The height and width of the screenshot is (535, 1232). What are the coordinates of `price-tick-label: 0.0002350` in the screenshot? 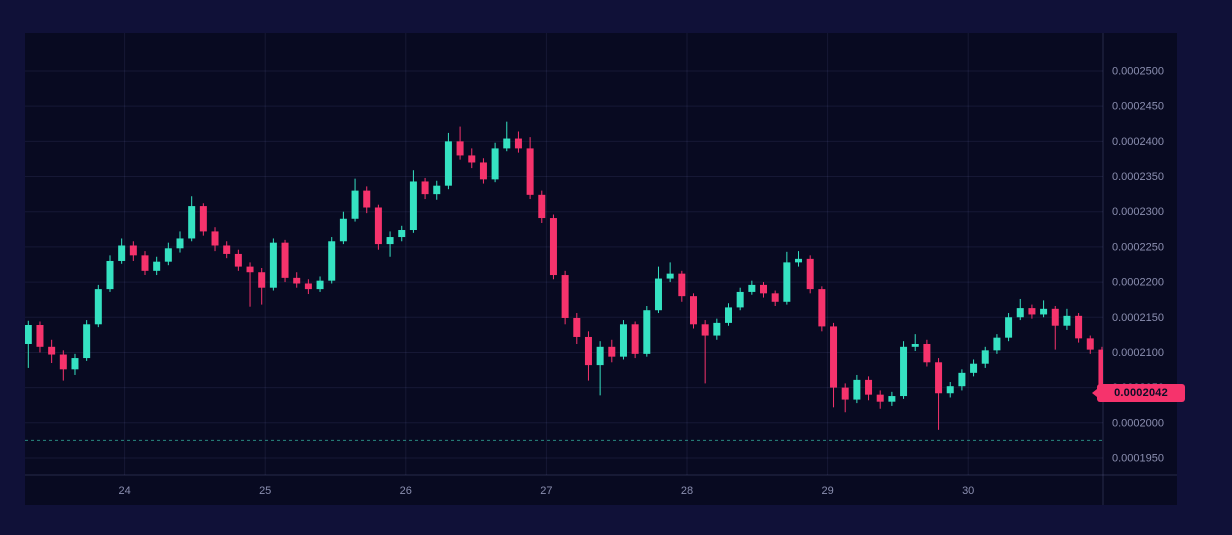 It's located at (1138, 177).